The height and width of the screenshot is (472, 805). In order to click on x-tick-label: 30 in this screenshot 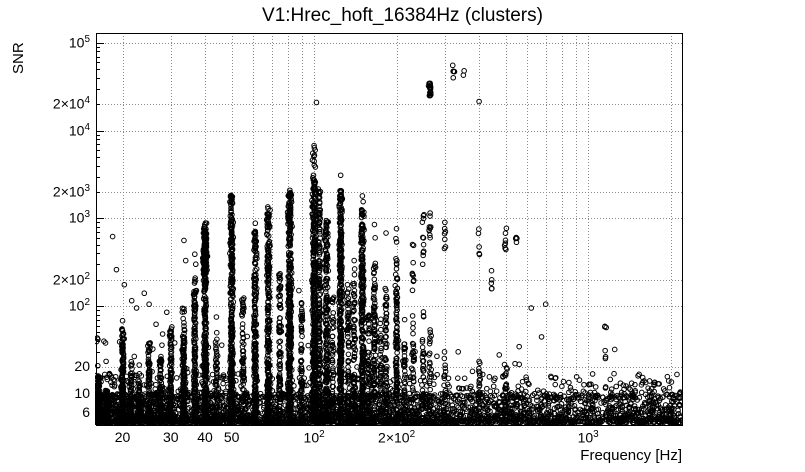, I will do `click(171, 437)`.